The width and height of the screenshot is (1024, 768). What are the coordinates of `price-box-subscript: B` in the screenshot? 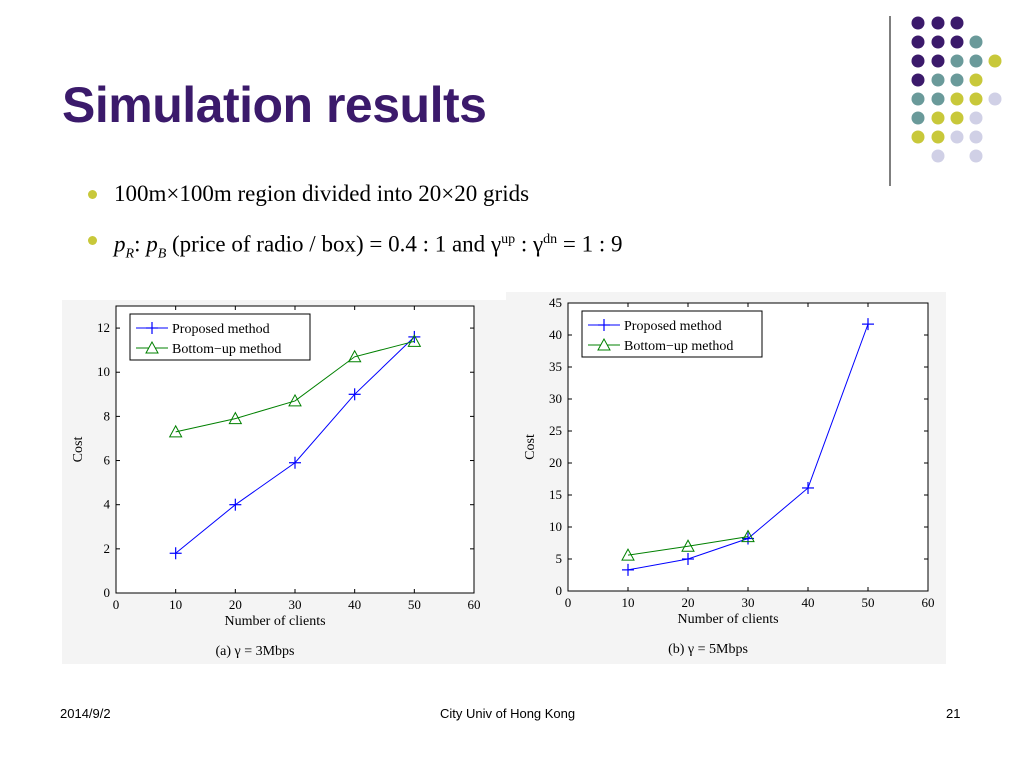 It's located at (162, 254).